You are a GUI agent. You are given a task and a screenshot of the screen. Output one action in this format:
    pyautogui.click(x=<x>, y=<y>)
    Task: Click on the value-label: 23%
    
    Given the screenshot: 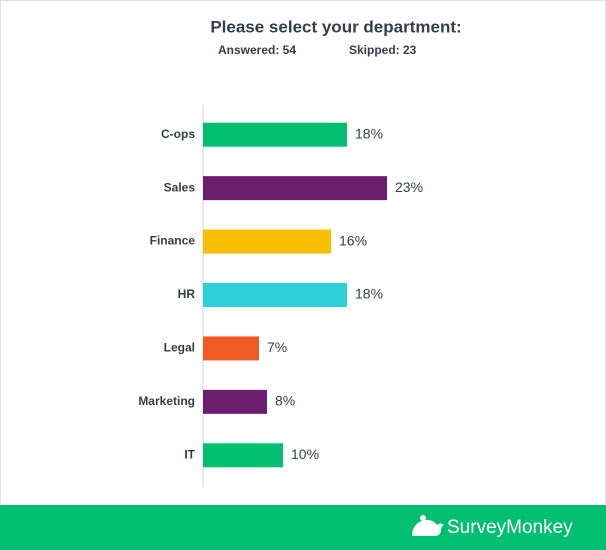 What is the action you would take?
    pyautogui.click(x=409, y=187)
    